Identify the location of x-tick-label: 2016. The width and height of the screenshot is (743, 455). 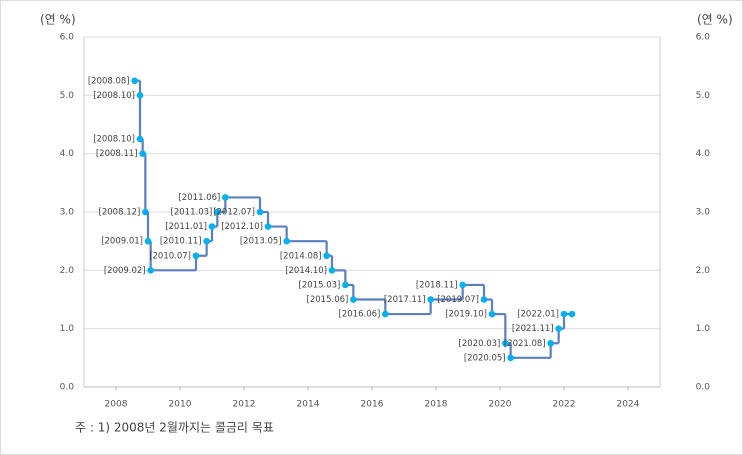
(372, 405).